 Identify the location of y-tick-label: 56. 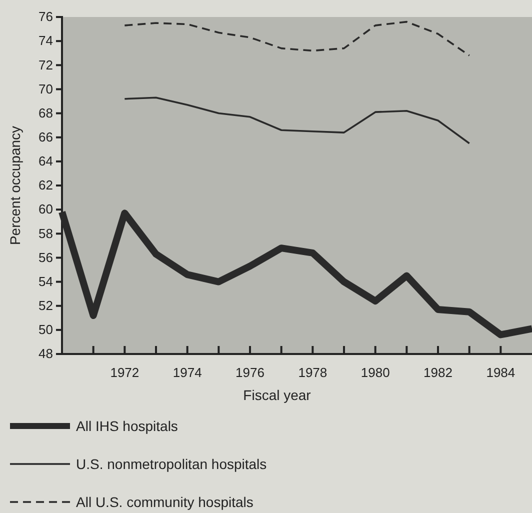
(45, 257).